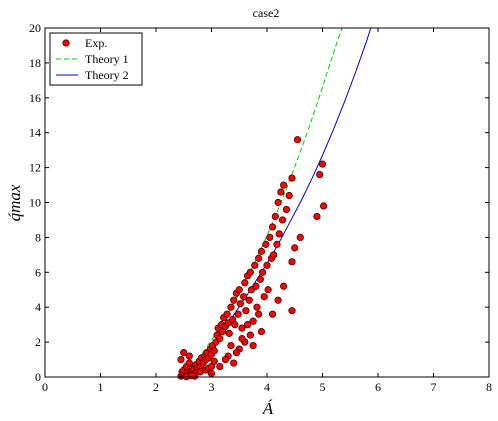 Image resolution: width=498 pixels, height=421 pixels. What do you see at coordinates (323, 387) in the screenshot?
I see `x-tick-label: 5` at bounding box center [323, 387].